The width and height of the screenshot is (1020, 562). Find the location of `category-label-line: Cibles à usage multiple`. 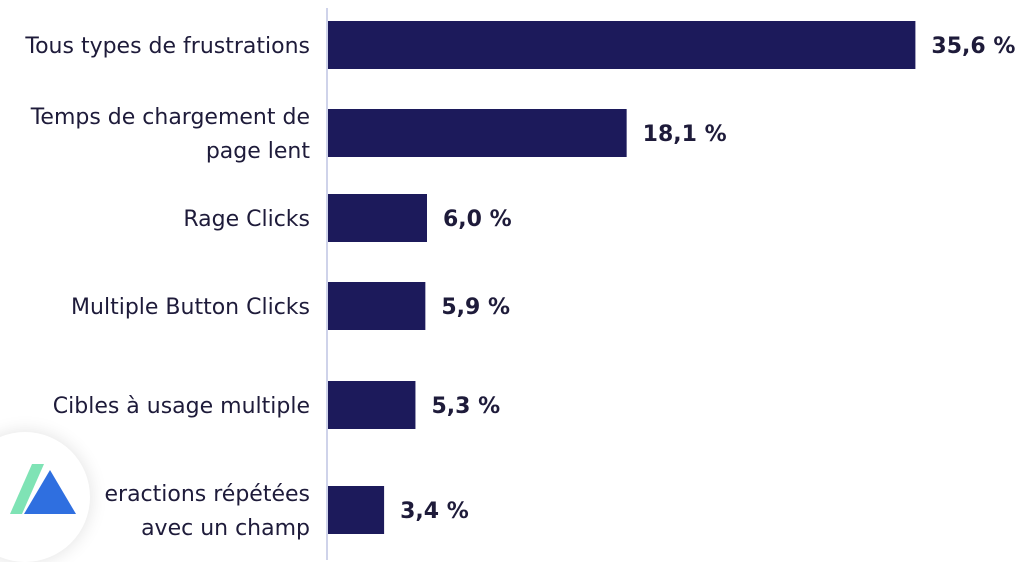

category-label-line: Cibles à usage multiple is located at coordinates (181, 406).